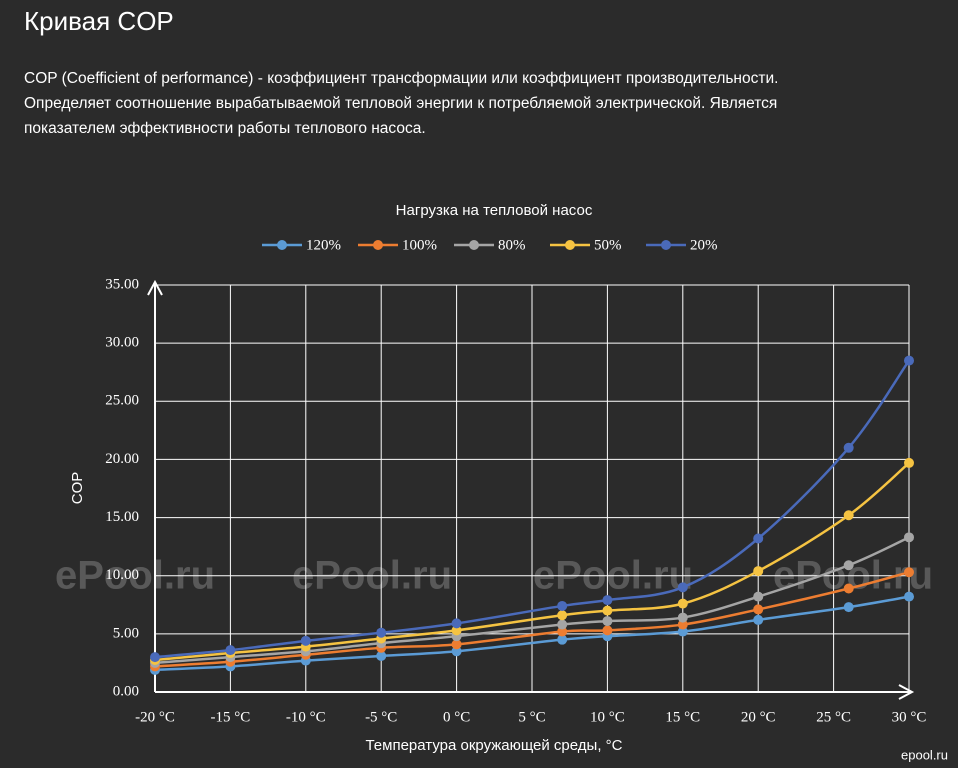 This screenshot has width=958, height=768. I want to click on x-tick-label: 30 °C, so click(909, 717).